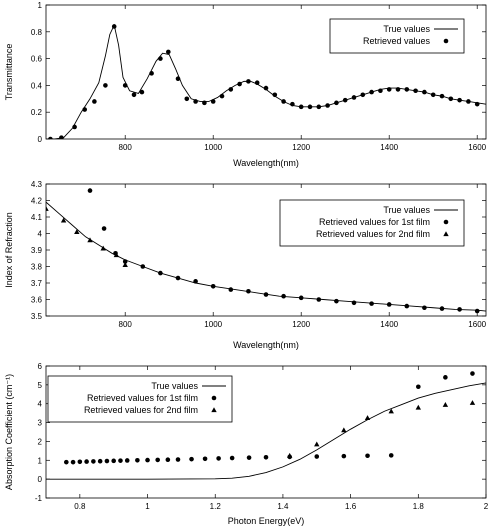  Describe the element at coordinates (40, 234) in the screenshot. I see `y-tick-label: 4` at that location.